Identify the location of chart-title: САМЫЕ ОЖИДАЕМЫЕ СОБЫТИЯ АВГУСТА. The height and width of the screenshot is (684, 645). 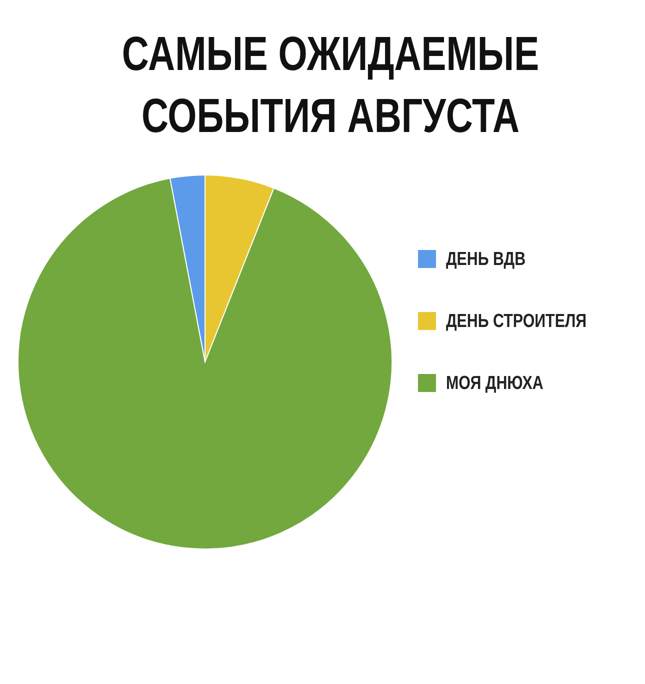
(331, 86).